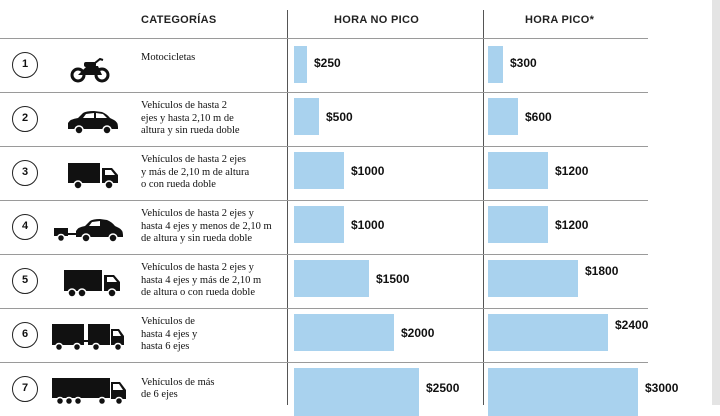 The width and height of the screenshot is (720, 416). I want to click on category-number: 4, so click(25, 227).